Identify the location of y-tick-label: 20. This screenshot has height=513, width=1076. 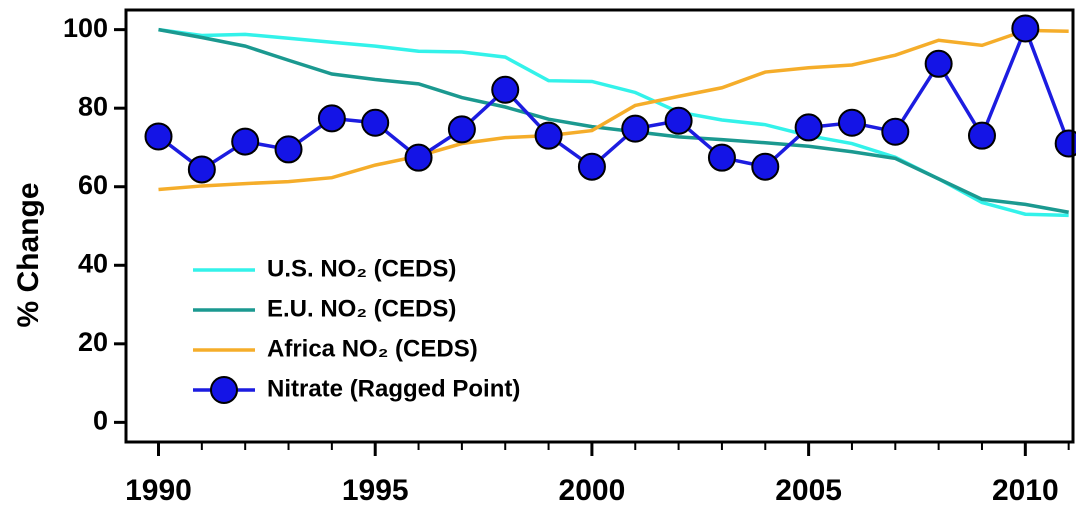
(93, 342).